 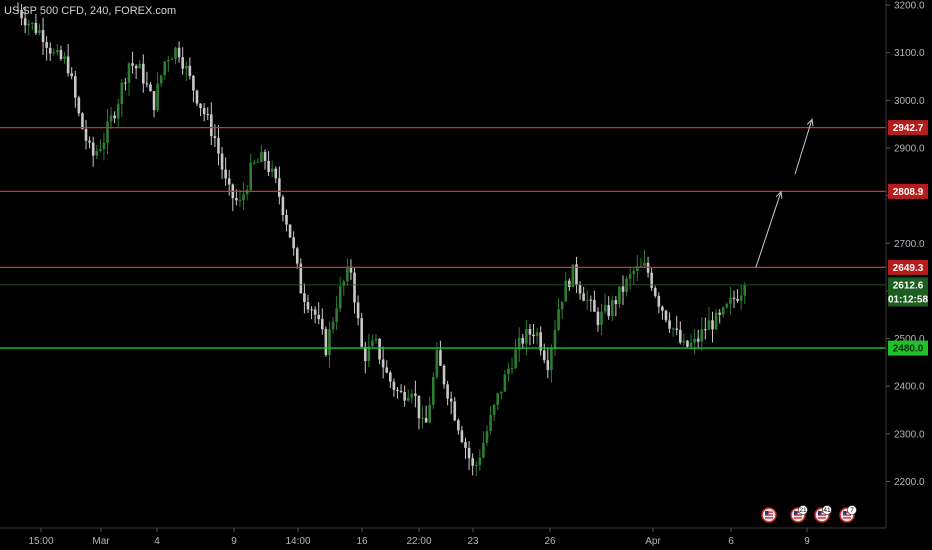 What do you see at coordinates (848, 514) in the screenshot?
I see `us-flag-event-icon: 7` at bounding box center [848, 514].